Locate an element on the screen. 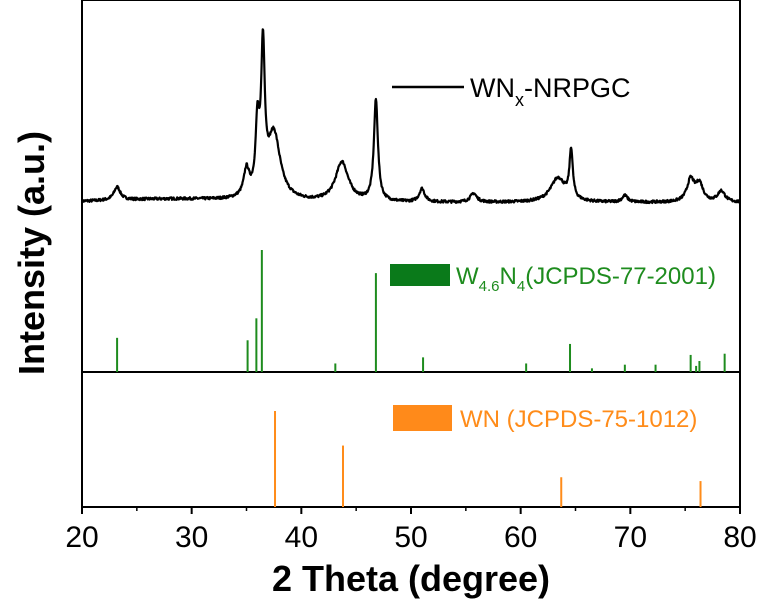  legend-label-wnx-nrpgc: WNx-NRPGC is located at coordinates (550, 91).